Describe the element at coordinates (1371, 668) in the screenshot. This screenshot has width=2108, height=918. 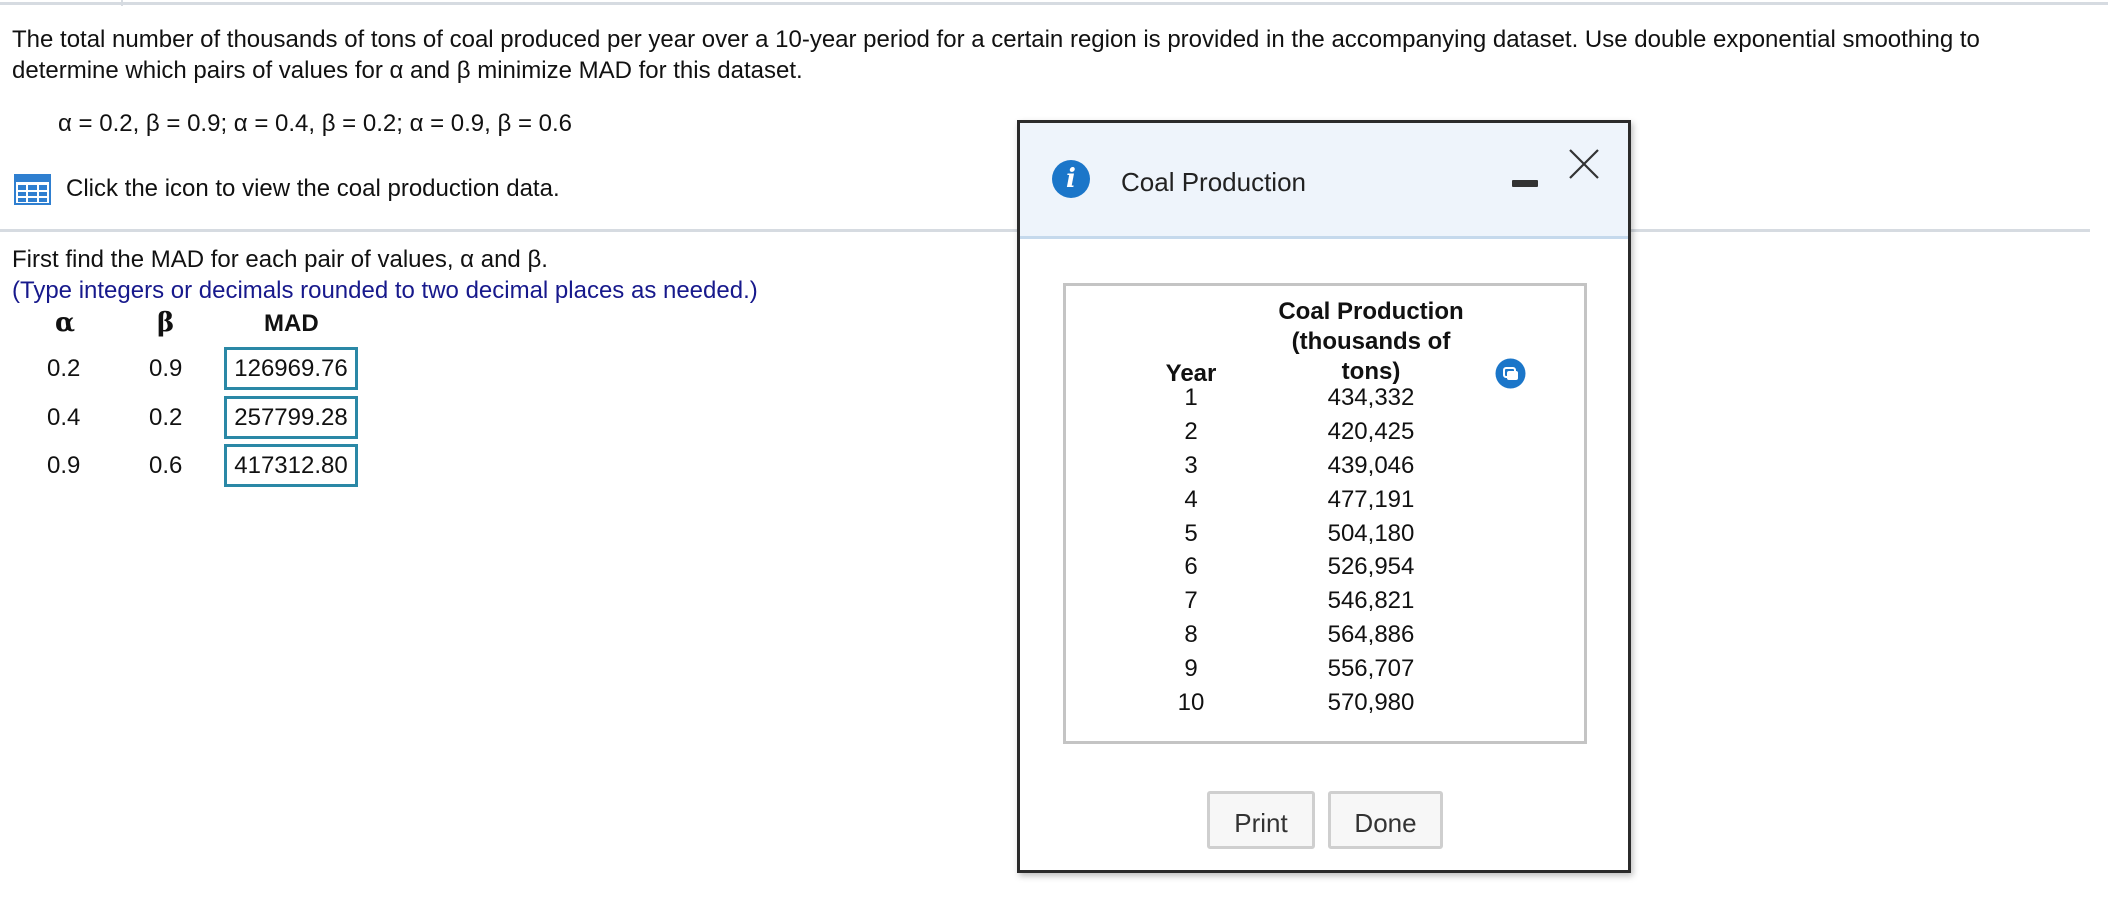
I see `production-cell: 556,707` at that location.